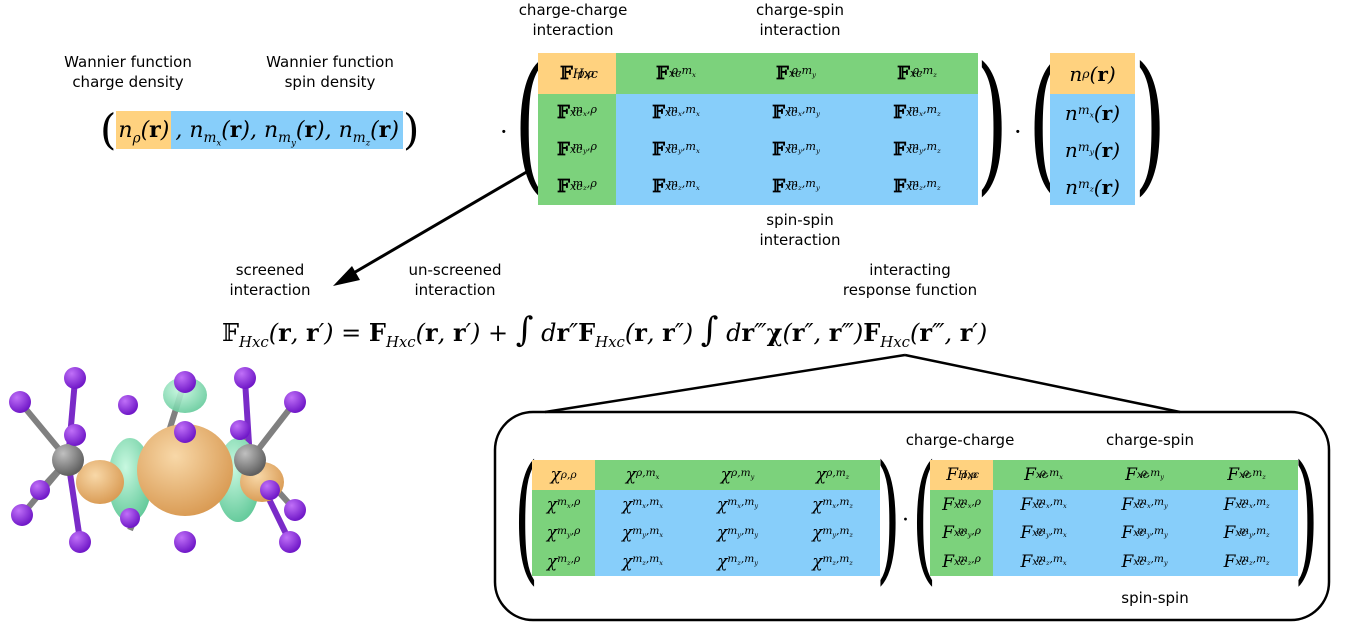 The width and height of the screenshot is (1359, 626). Describe the element at coordinates (455, 280) in the screenshot. I see `label-unscreened: un-screened interaction` at that location.